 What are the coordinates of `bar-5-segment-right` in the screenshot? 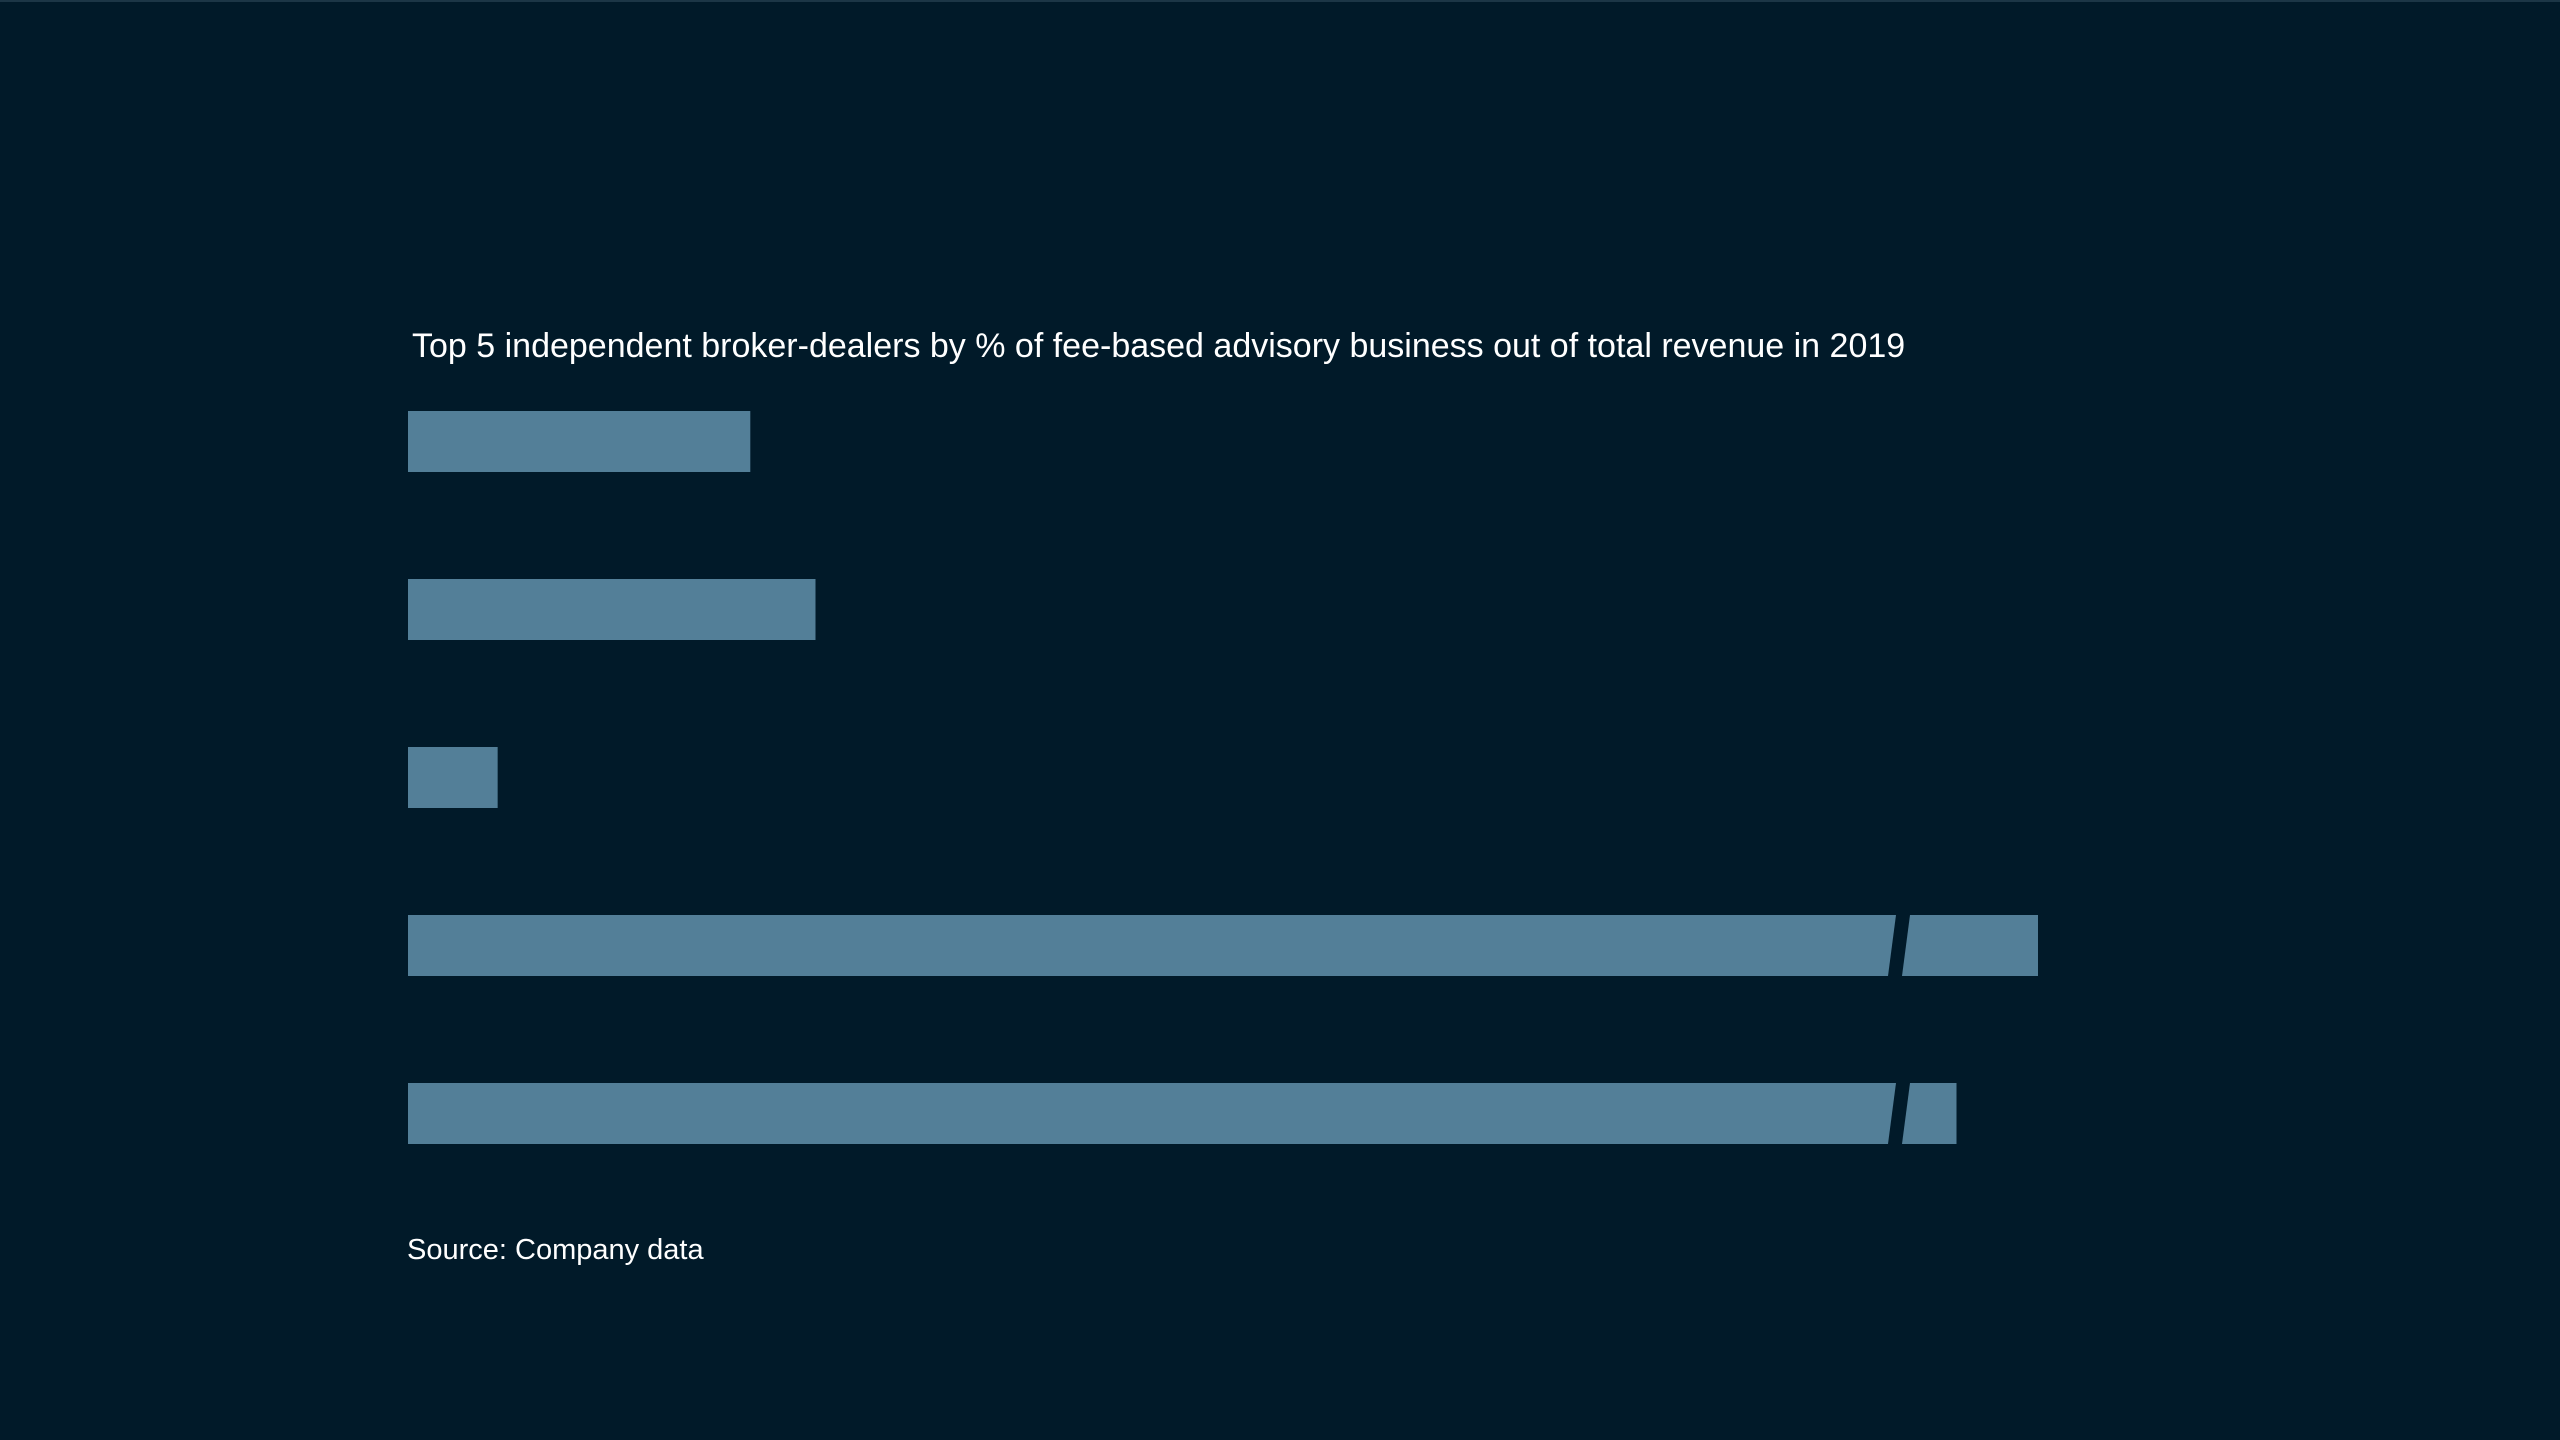 It's located at (1929, 1113).